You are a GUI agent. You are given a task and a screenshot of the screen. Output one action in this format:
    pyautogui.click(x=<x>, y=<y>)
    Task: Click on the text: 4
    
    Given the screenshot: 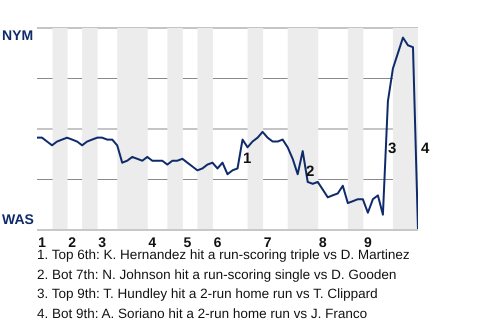 What is the action you would take?
    pyautogui.click(x=425, y=148)
    